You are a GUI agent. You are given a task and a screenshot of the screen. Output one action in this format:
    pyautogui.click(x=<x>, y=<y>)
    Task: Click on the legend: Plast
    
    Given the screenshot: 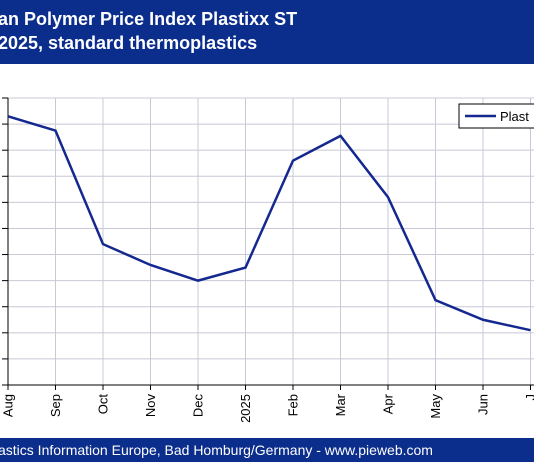 What is the action you would take?
    pyautogui.click(x=496, y=116)
    